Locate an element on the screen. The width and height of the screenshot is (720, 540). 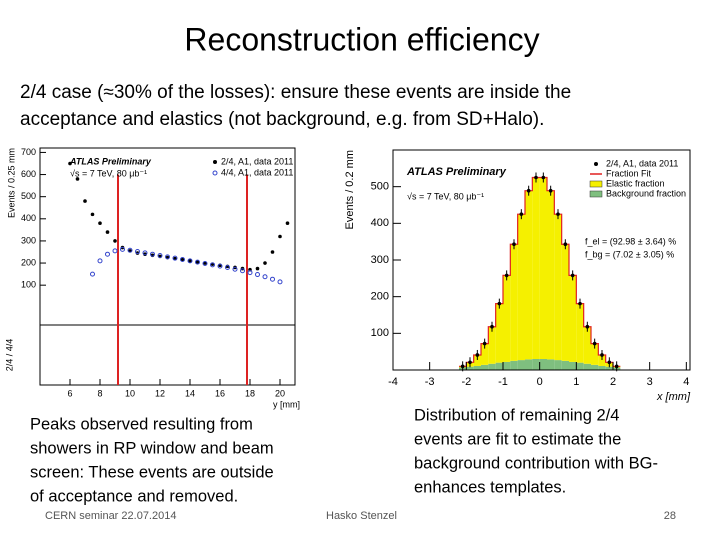
caption-line: Peaks observed resulting from is located at coordinates (141, 424).